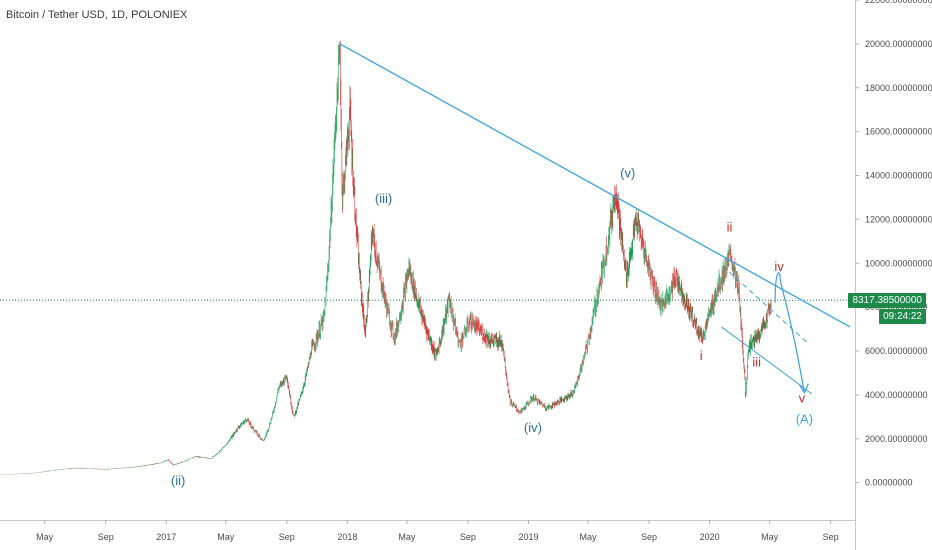 The width and height of the screenshot is (932, 550). I want to click on x-tick-label: 2019, so click(528, 537).